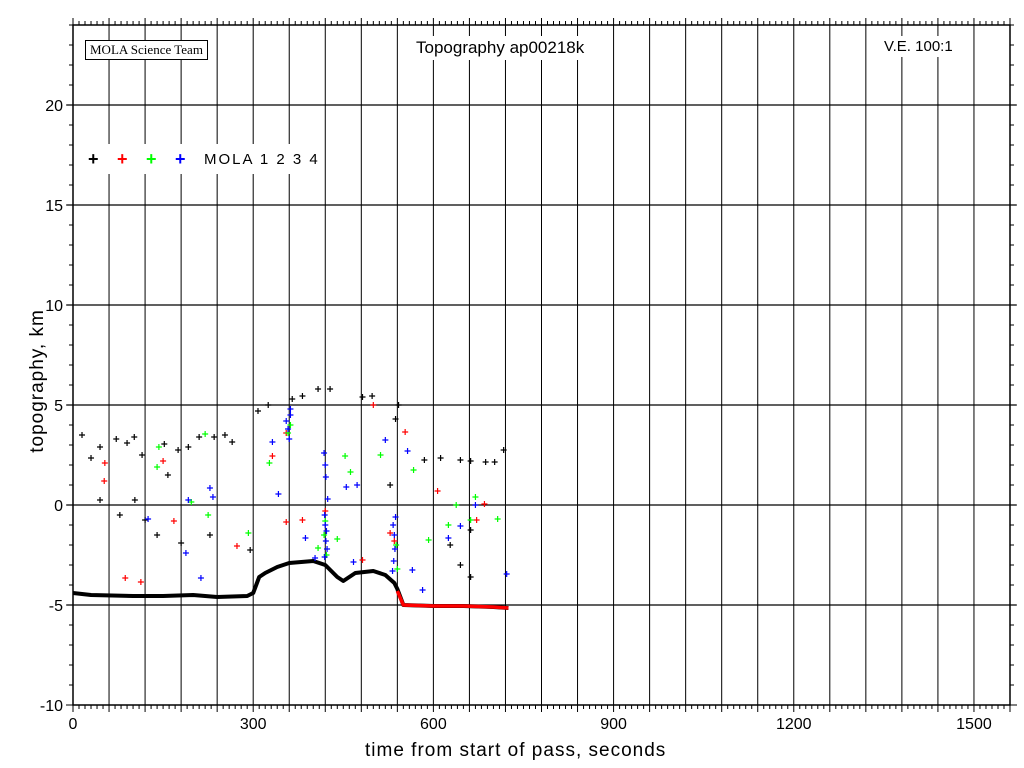 The height and width of the screenshot is (768, 1024). Describe the element at coordinates (253, 724) in the screenshot. I see `x-tick-label: 300` at that location.